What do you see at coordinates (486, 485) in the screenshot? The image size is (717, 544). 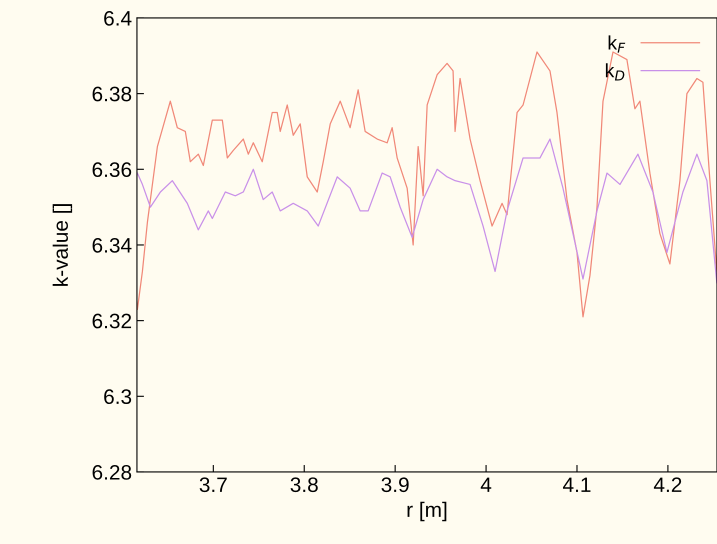 I see `x-tick-label: 4` at bounding box center [486, 485].